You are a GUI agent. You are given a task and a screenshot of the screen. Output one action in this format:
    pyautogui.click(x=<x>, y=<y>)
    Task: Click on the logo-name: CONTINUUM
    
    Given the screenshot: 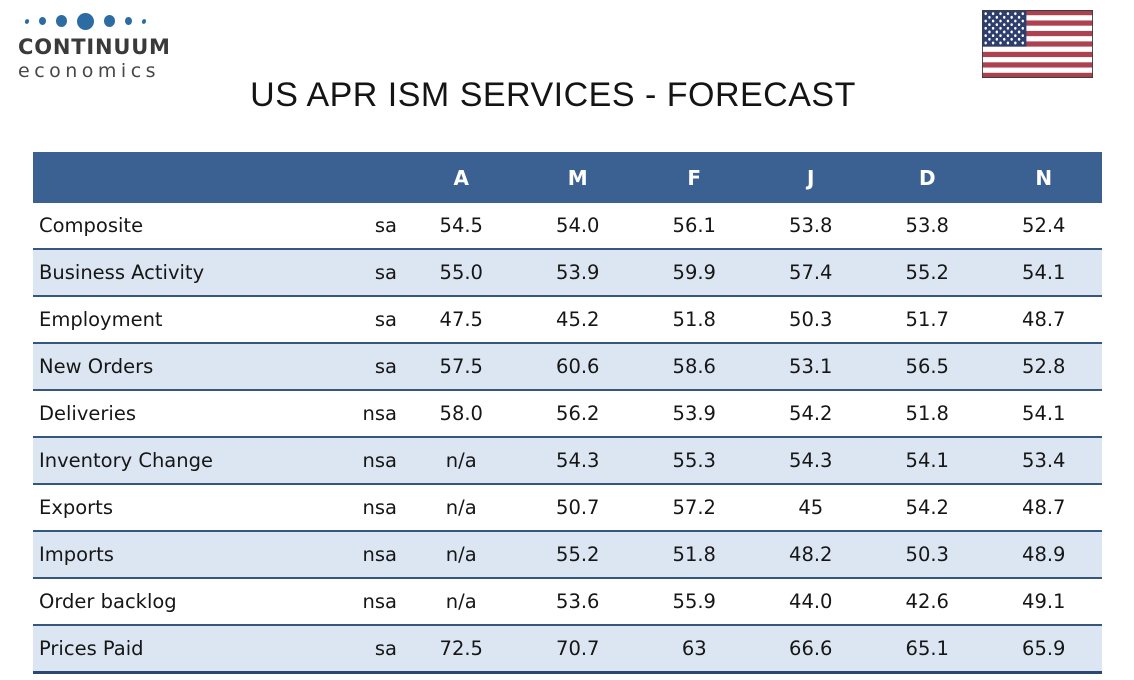 What is the action you would take?
    pyautogui.click(x=94, y=47)
    